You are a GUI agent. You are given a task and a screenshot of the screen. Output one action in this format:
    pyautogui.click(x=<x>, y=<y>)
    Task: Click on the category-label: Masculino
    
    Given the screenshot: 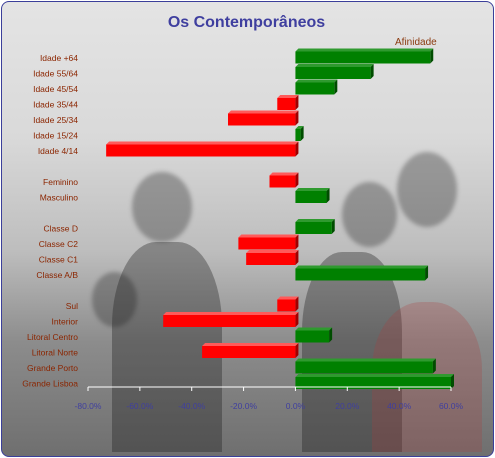 What is the action you would take?
    pyautogui.click(x=59, y=198)
    